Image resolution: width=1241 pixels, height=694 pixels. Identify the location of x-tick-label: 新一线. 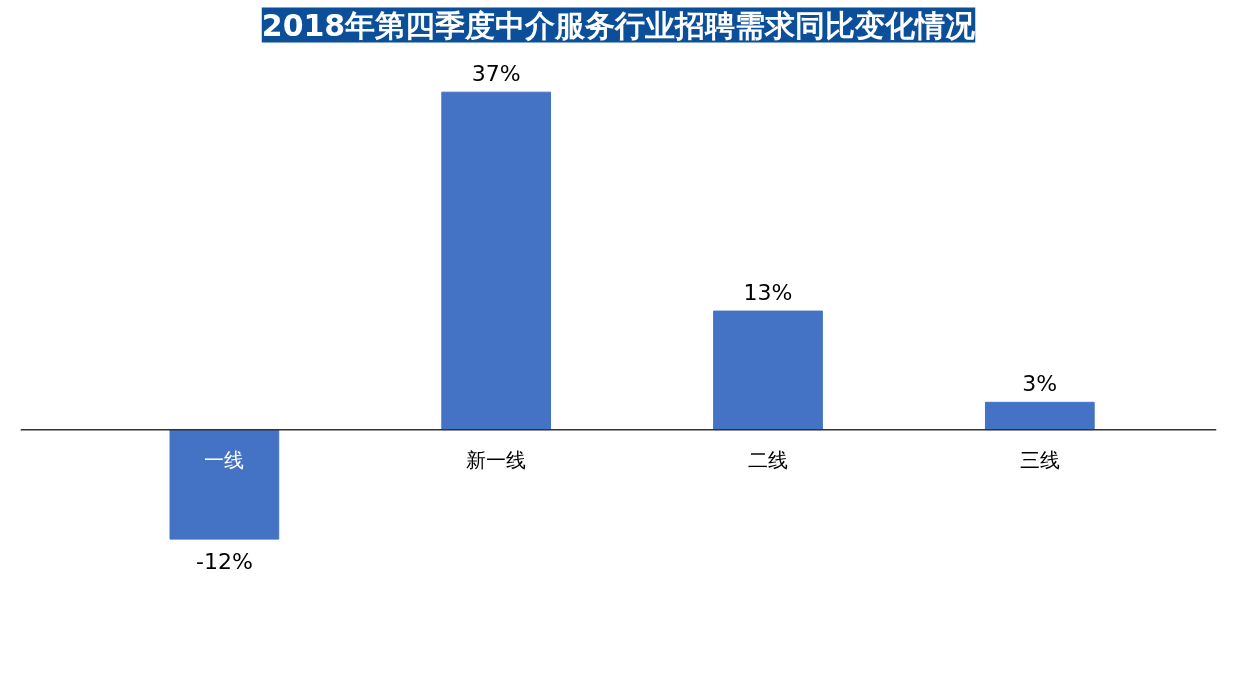
(496, 460).